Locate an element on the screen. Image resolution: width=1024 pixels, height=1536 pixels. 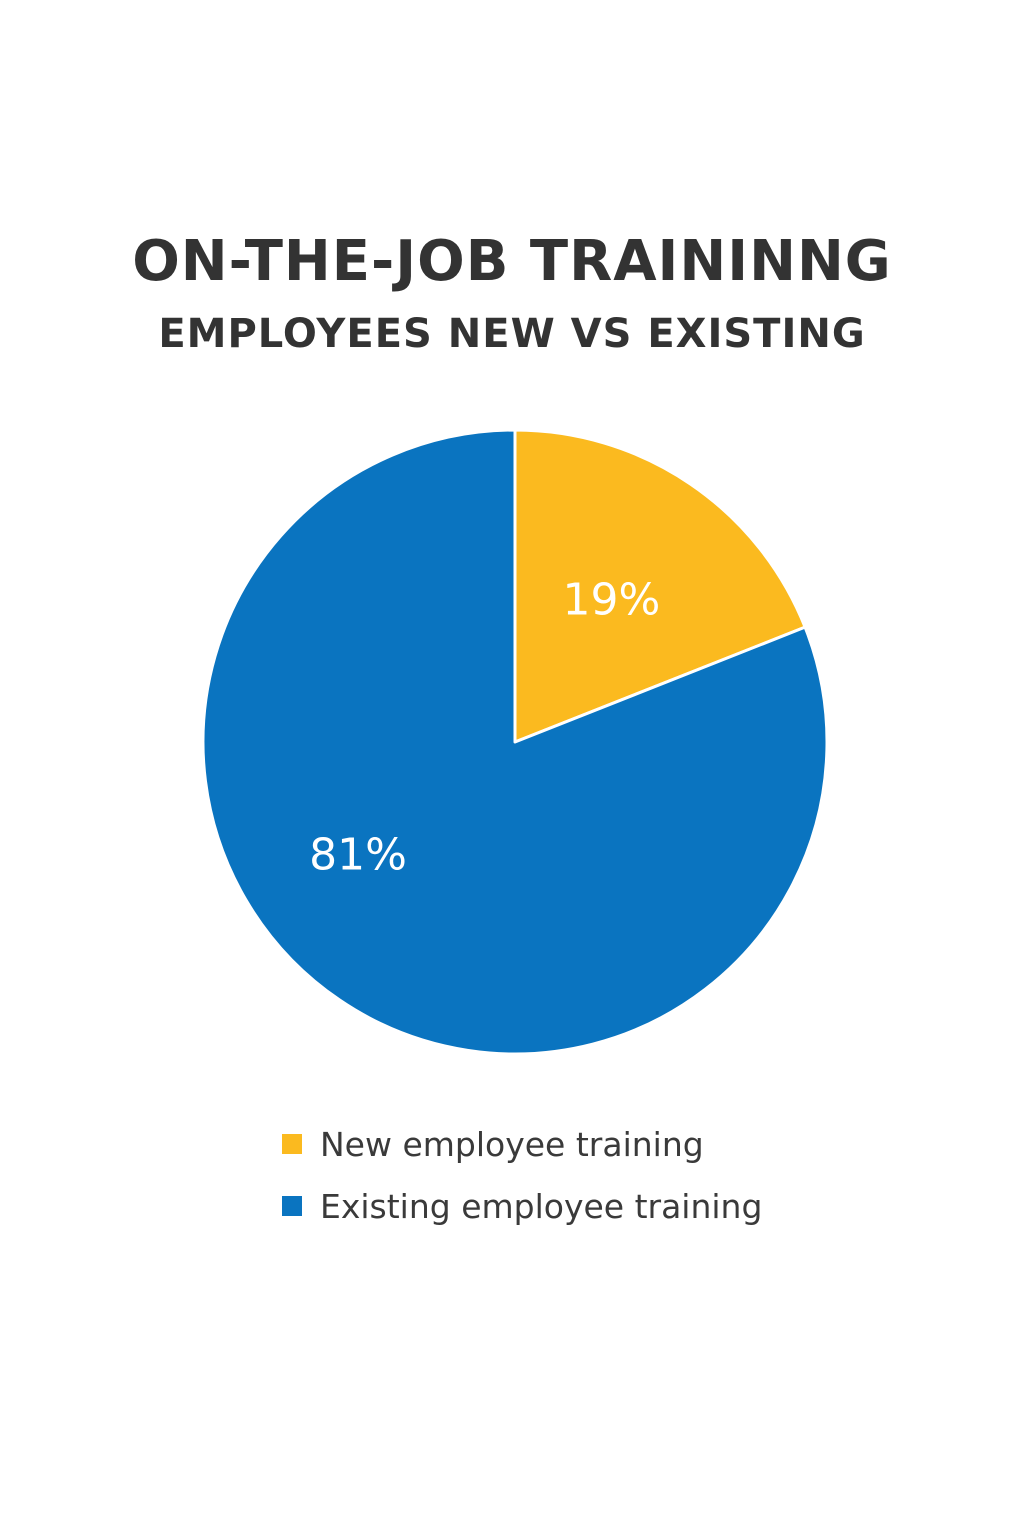
pie-label-existing-employee-training: 81% is located at coordinates (358, 855).